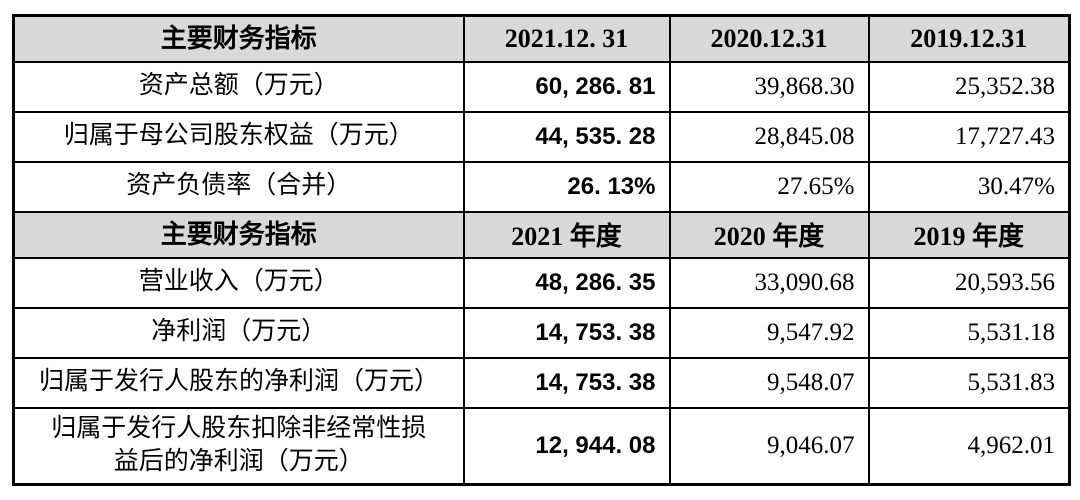  Describe the element at coordinates (238, 446) in the screenshot. I see `indicator-label-cell: 归属于发行人股东扣除非经常性损益后的净利润（万元）` at that location.